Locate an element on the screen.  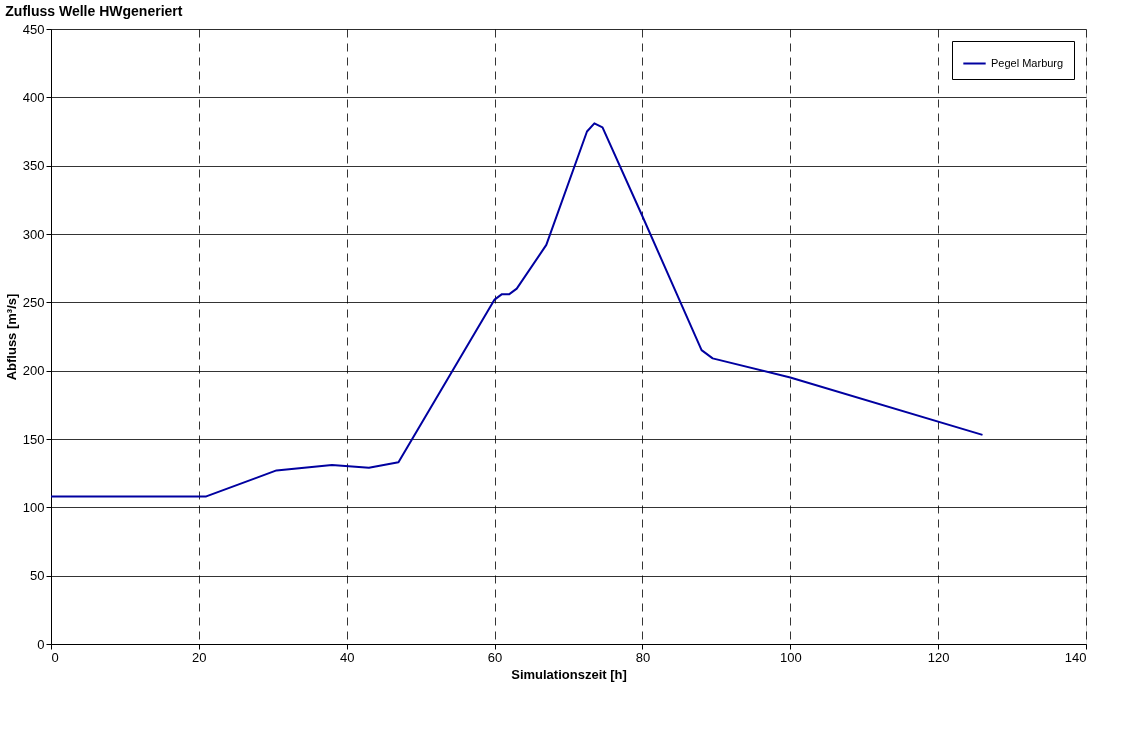
y-tick-label: 0 is located at coordinates (41, 644).